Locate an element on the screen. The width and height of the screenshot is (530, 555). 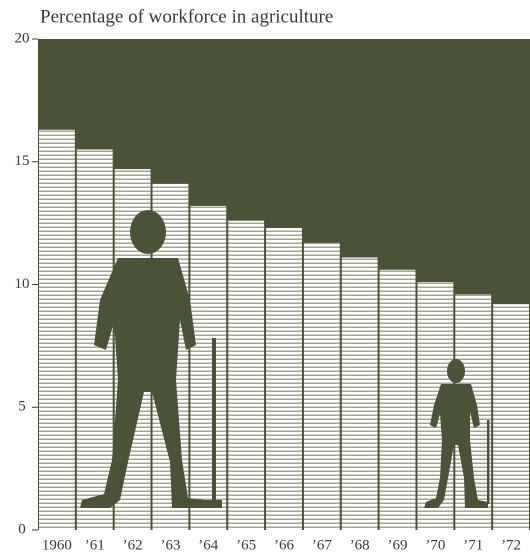
x-tick-label: ’67 is located at coordinates (322, 545).